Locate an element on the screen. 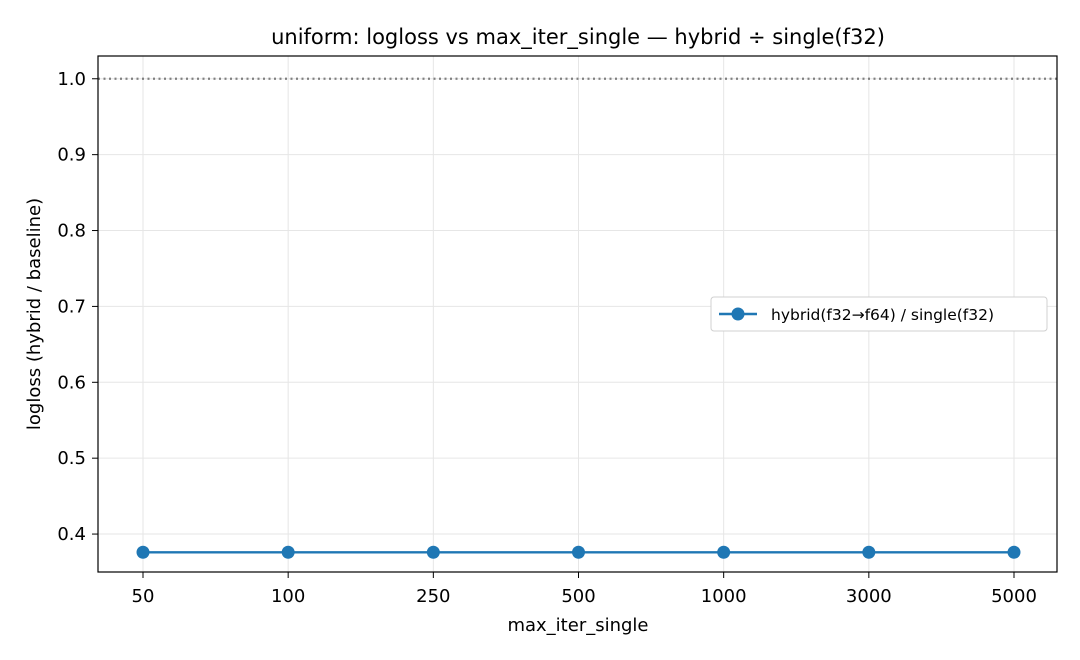 The height and width of the screenshot is (660, 1080). legend: hybrid(f32→f64) / single(f32) is located at coordinates (879, 314).